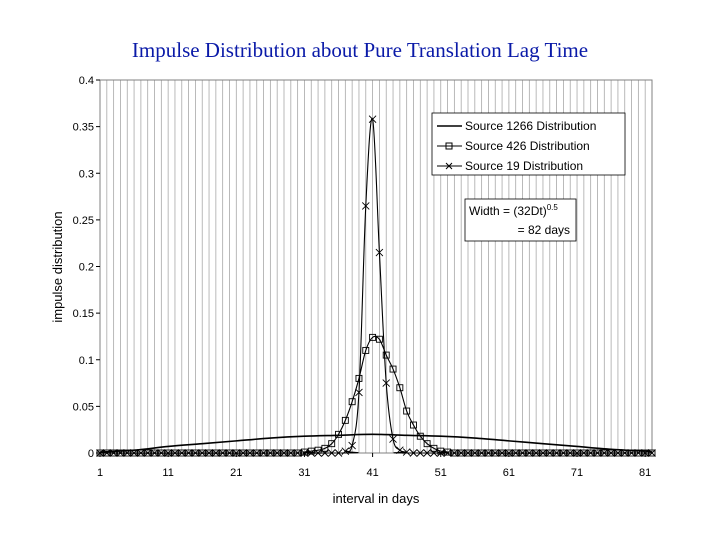 Image resolution: width=720 pixels, height=540 pixels. I want to click on legend-marker-x, so click(449, 166).